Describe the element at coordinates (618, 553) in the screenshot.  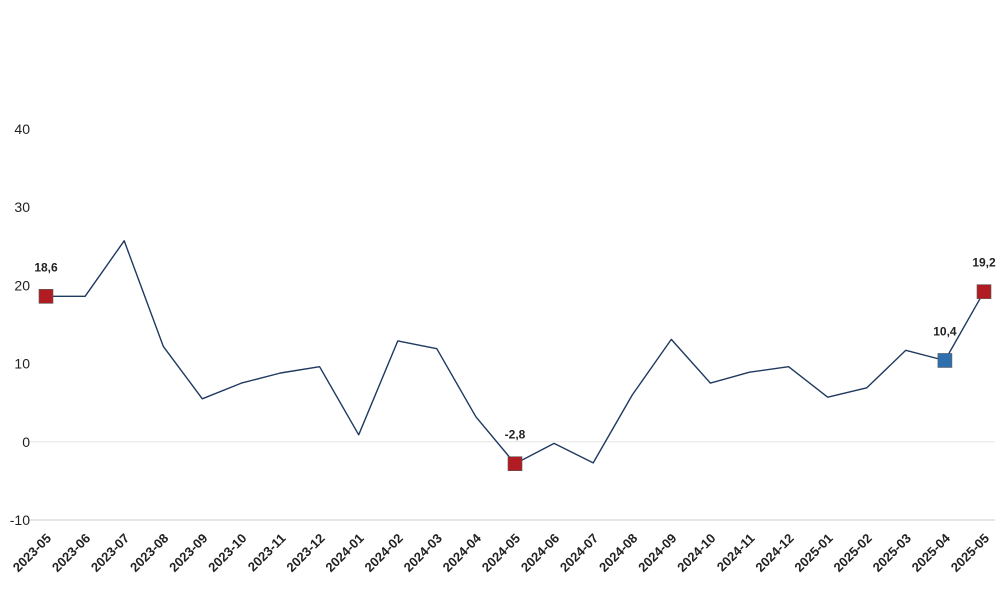
I see `x-tick-label: 2024-08` at that location.